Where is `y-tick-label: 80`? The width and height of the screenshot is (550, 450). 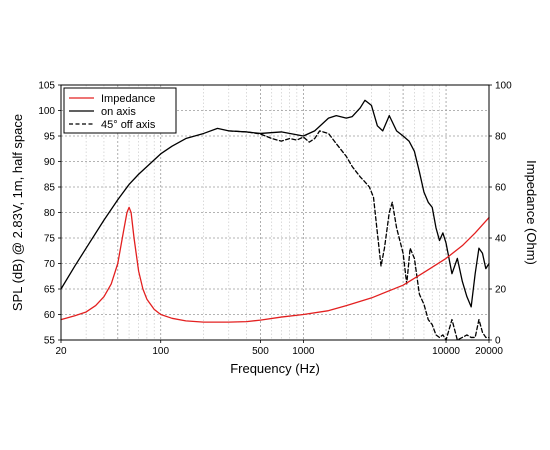 y-tick-label: 80 is located at coordinates (50, 213).